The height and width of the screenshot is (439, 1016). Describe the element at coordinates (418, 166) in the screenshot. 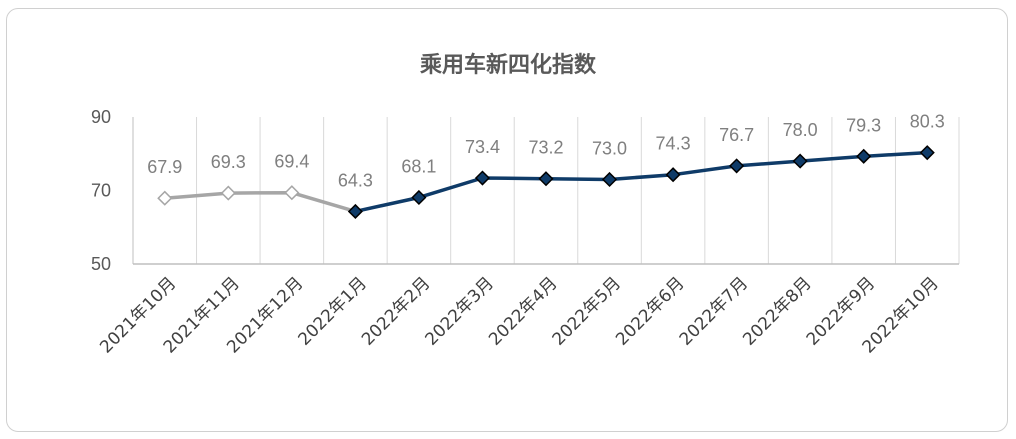

I see `data-label: 68.1` at that location.